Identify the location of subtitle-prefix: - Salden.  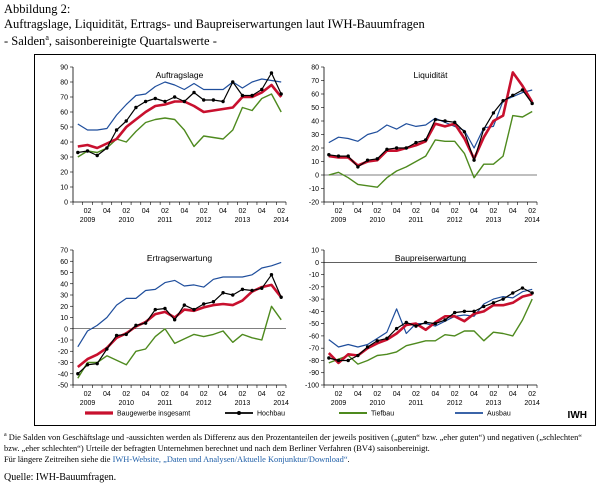
(25, 41).